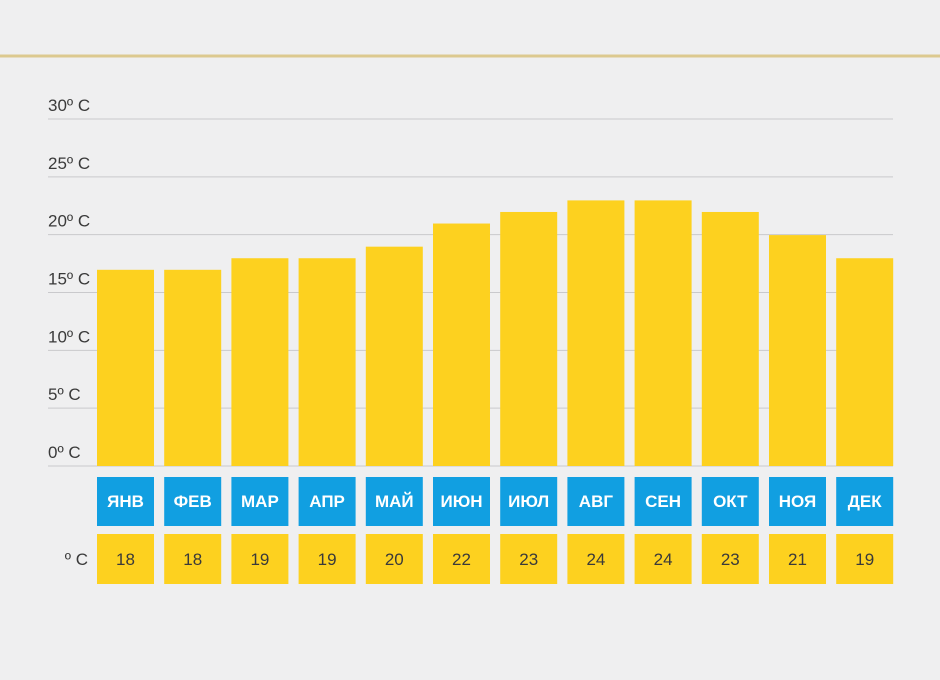  I want to click on y-tick-label: 20º C, so click(69, 221).